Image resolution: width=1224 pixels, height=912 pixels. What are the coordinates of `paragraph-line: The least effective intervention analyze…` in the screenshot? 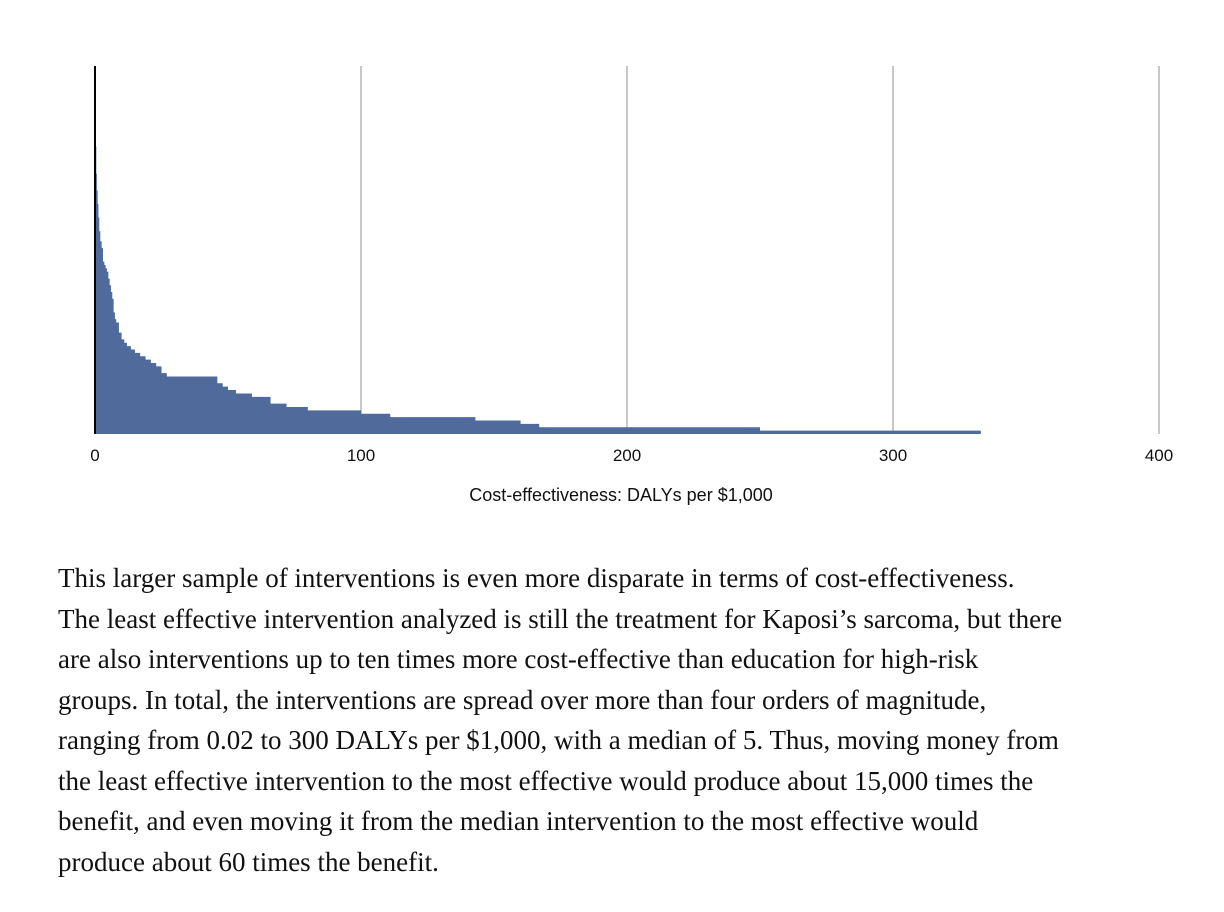 It's located at (560, 618).